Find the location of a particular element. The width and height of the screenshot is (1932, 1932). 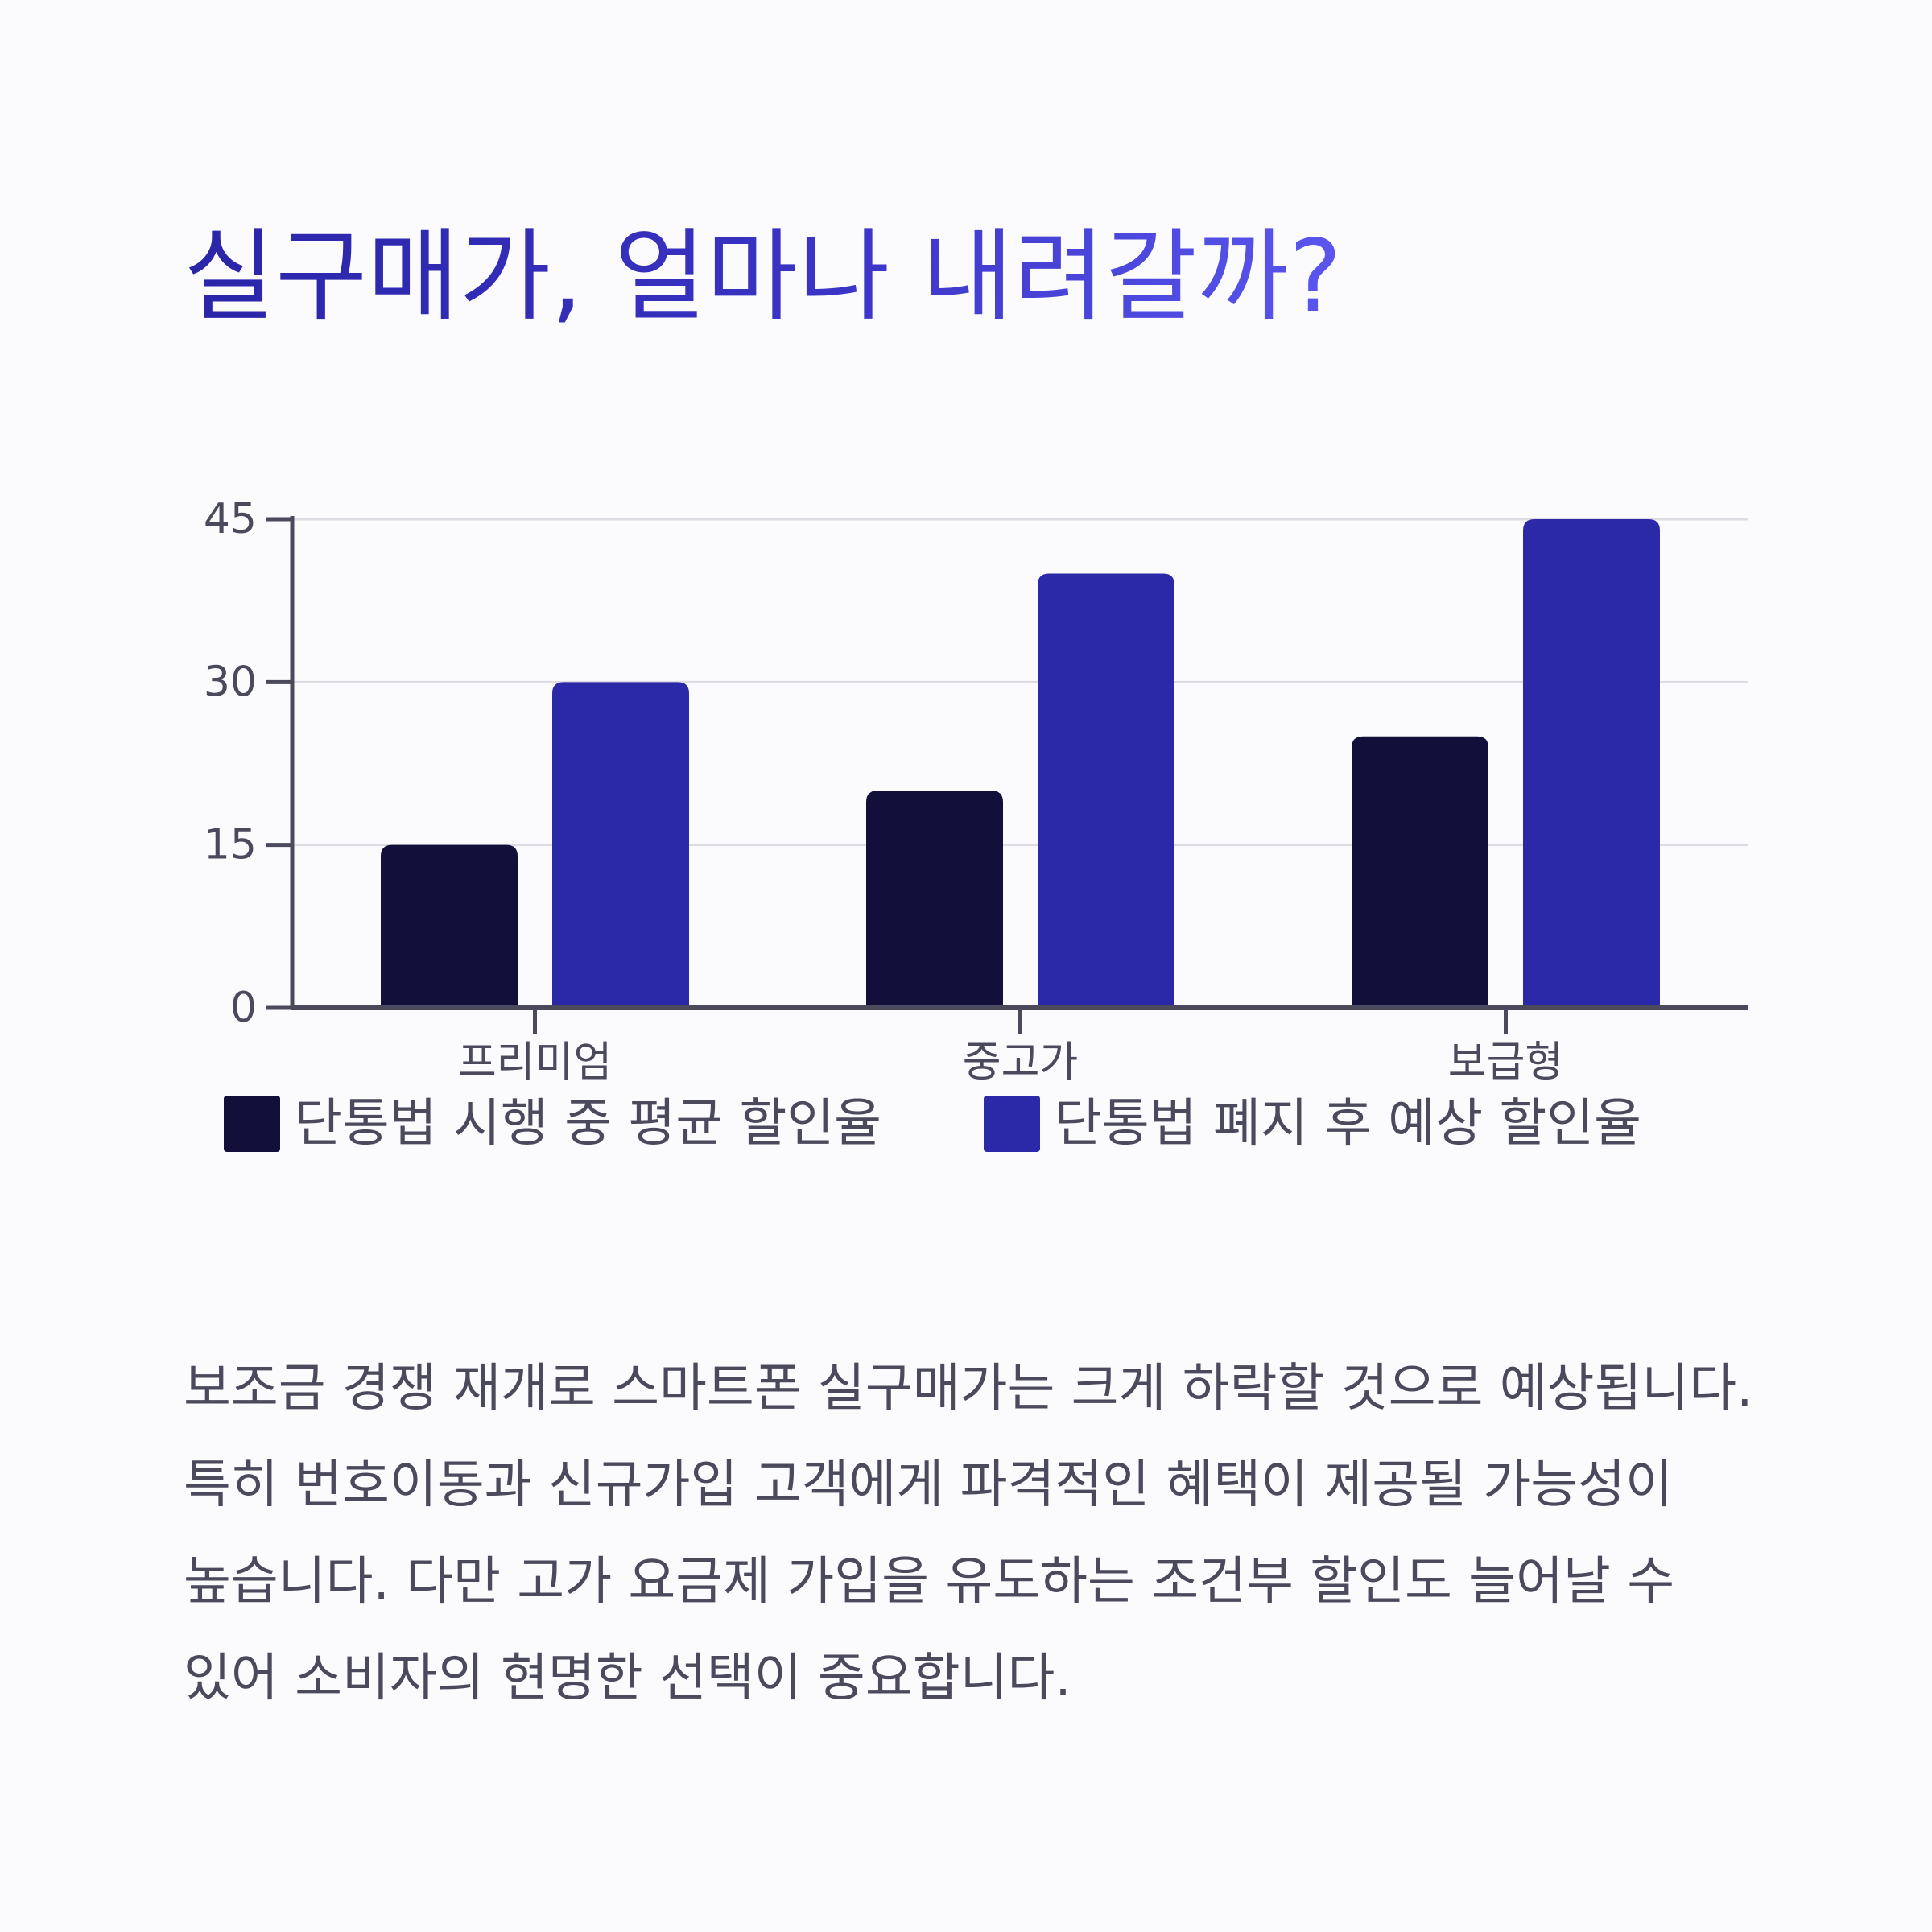

legend: 단통법 시행 중 평균 할인율 단통법 폐지 후 예상 할인율 is located at coordinates (932, 1124).